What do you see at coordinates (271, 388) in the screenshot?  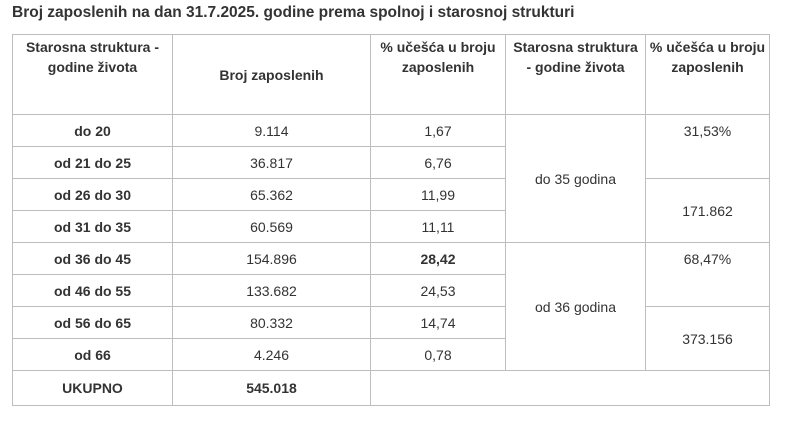 I see `total-count: 545.018` at bounding box center [271, 388].